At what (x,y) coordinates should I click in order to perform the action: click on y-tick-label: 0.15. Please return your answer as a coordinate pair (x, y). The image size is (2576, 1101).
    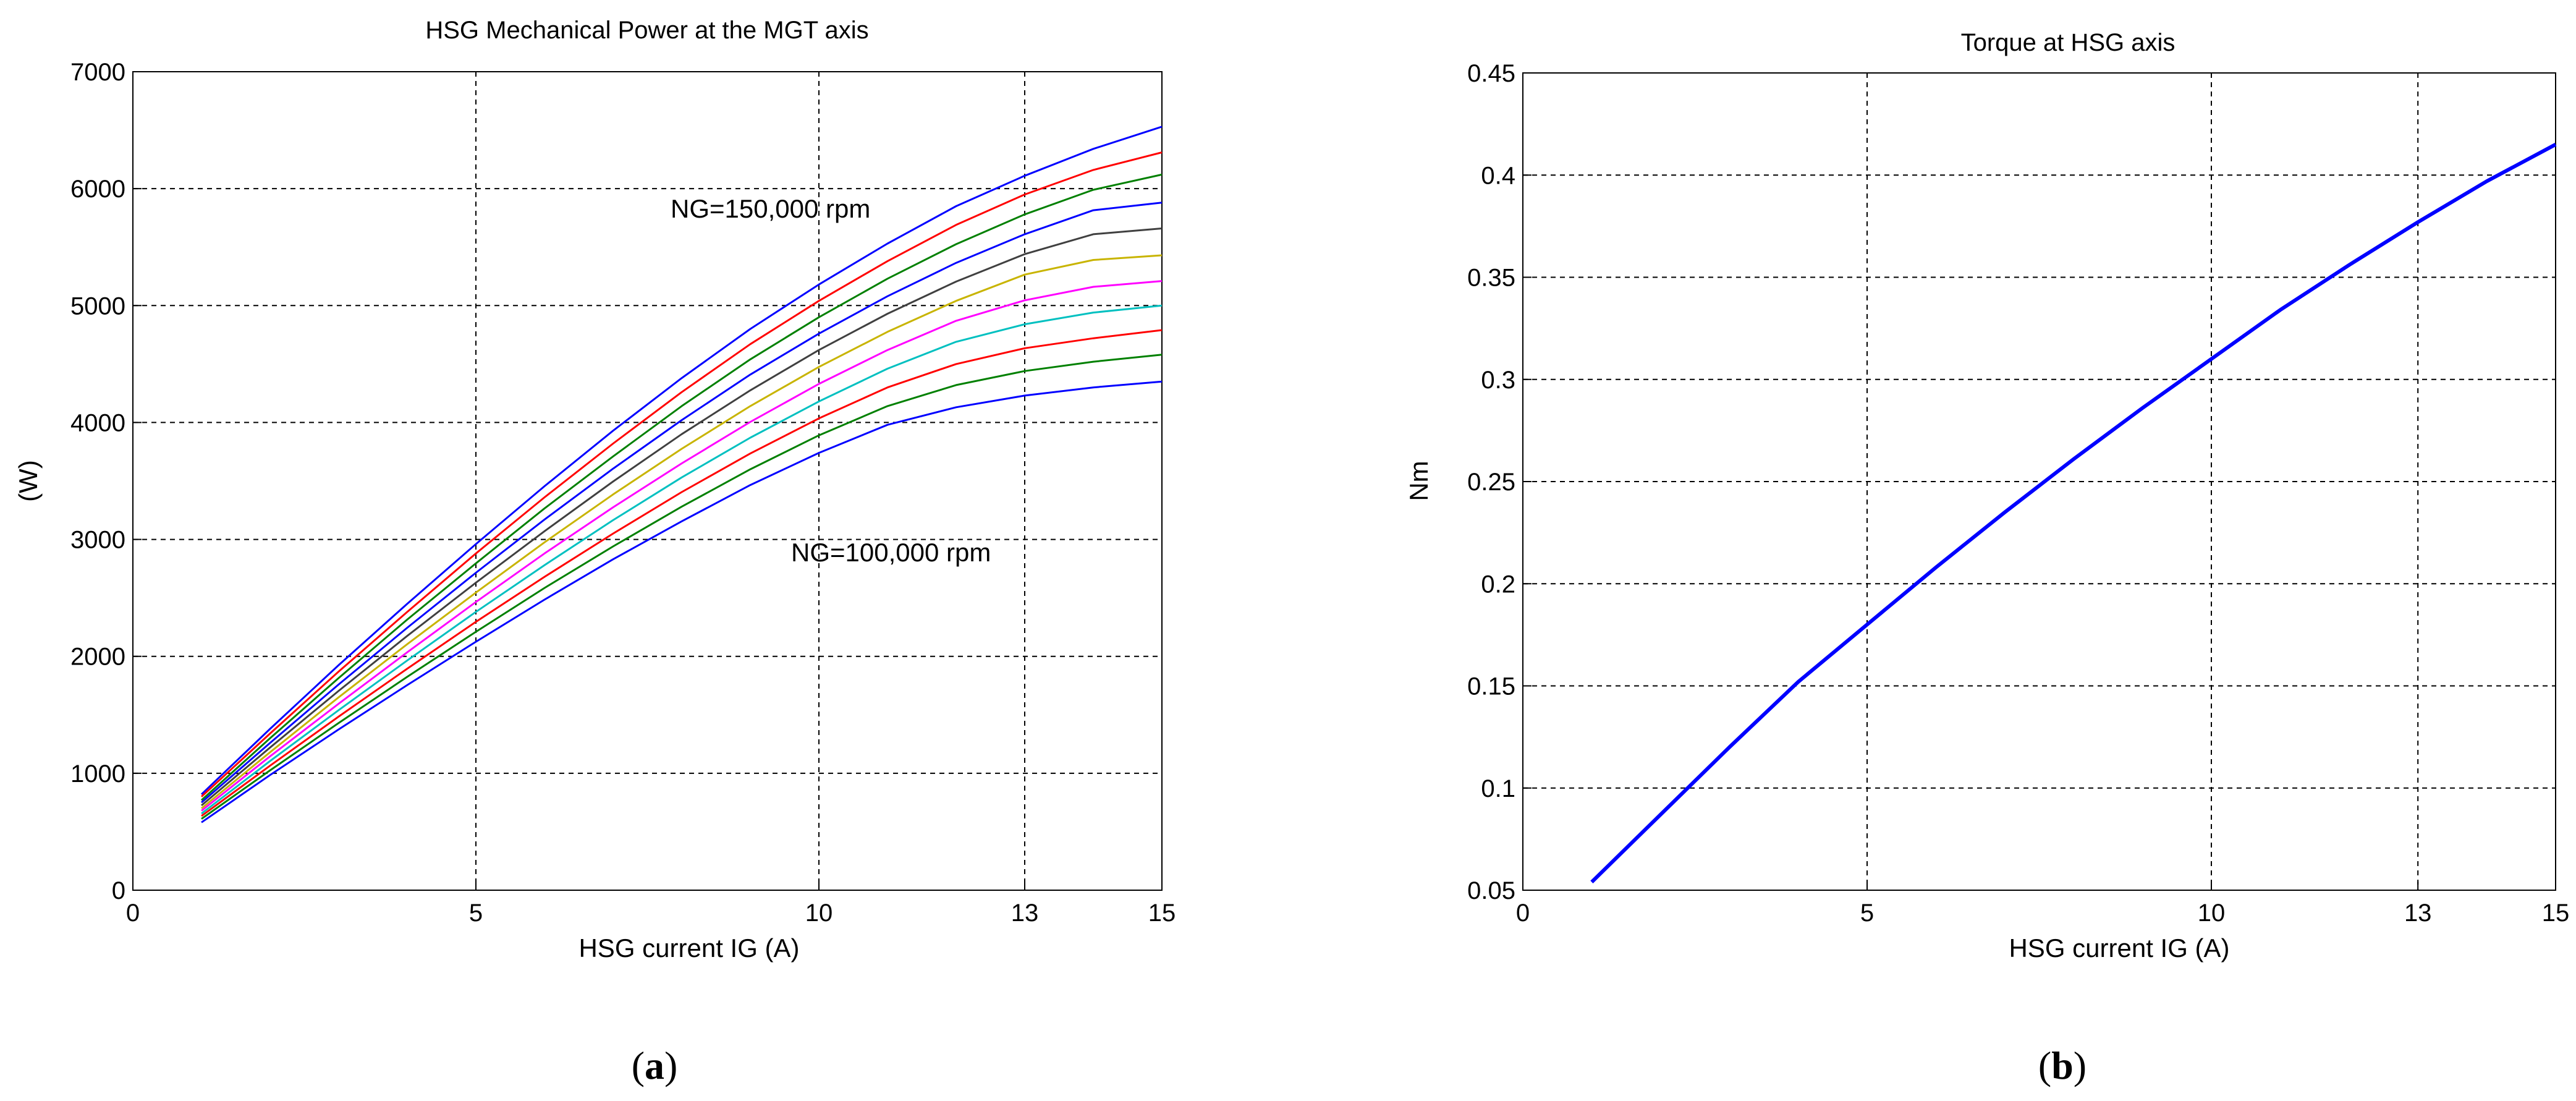
    Looking at the image, I should click on (1491, 686).